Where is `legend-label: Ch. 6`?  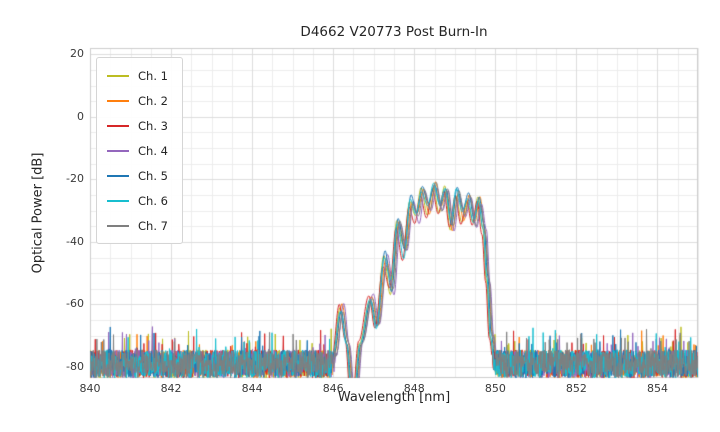
legend-label: Ch. 6 is located at coordinates (153, 200).